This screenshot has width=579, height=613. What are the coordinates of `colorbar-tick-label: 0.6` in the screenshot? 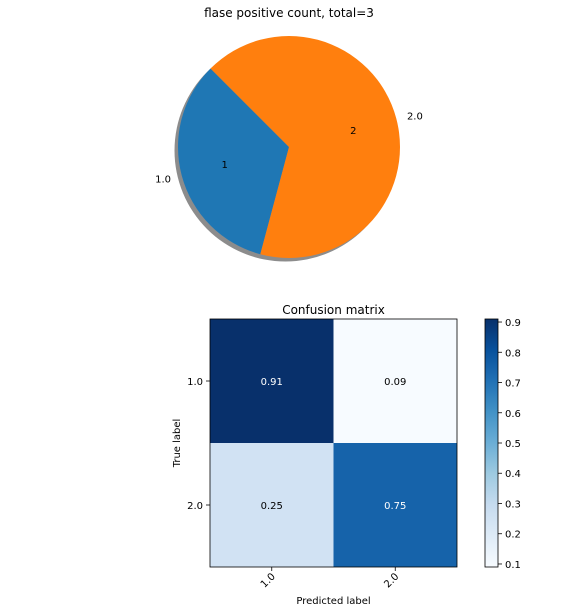 It's located at (513, 414).